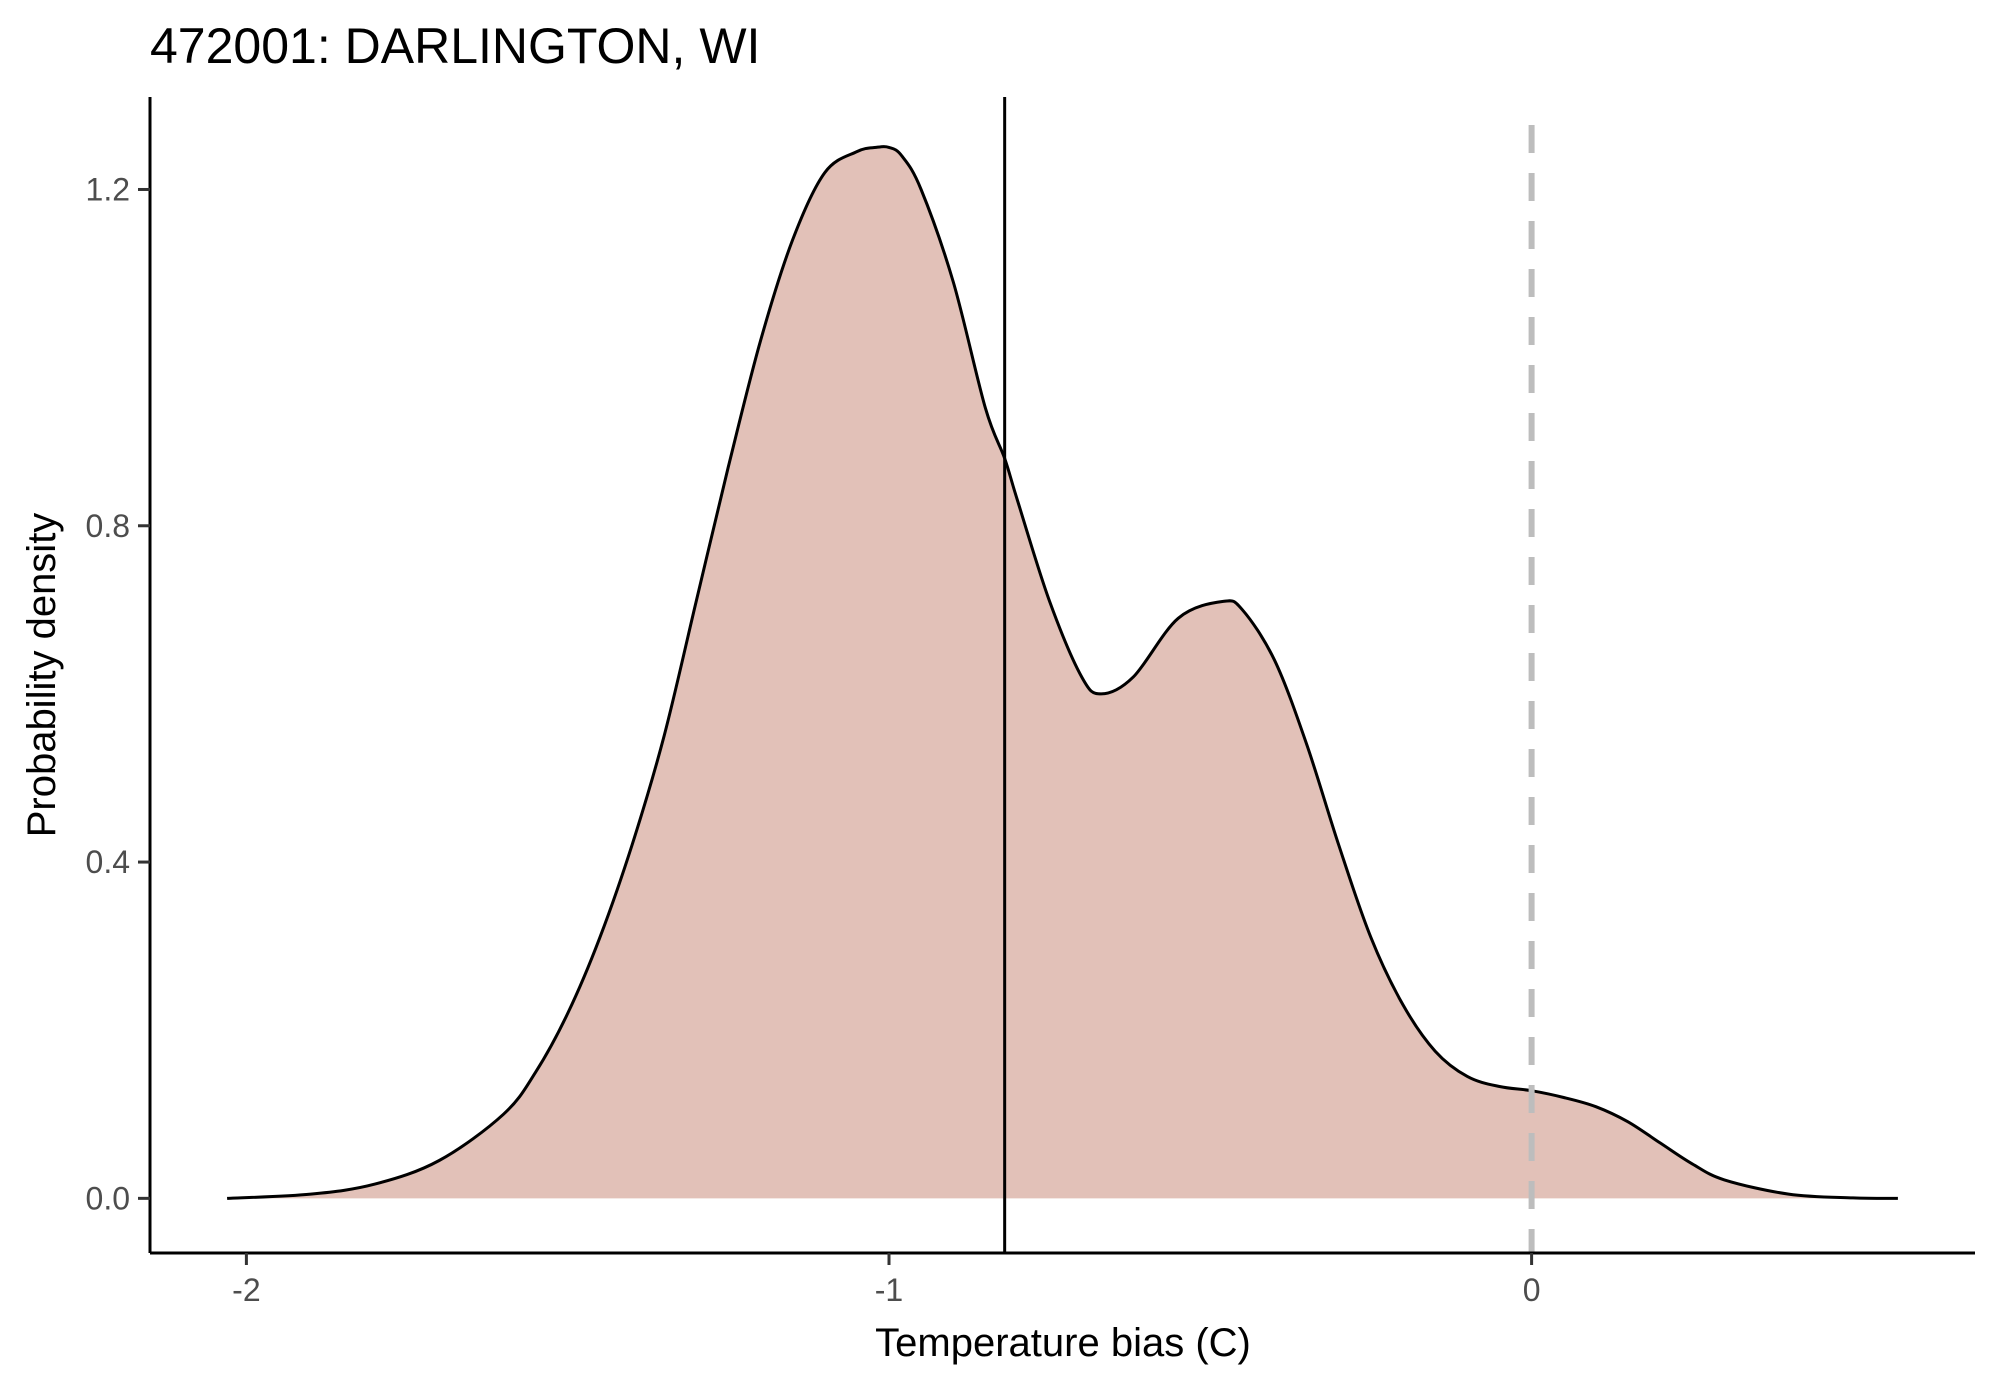 Image resolution: width=1990 pixels, height=1384 pixels. Describe the element at coordinates (108, 862) in the screenshot. I see `y-tick-label: 0.4` at that location.